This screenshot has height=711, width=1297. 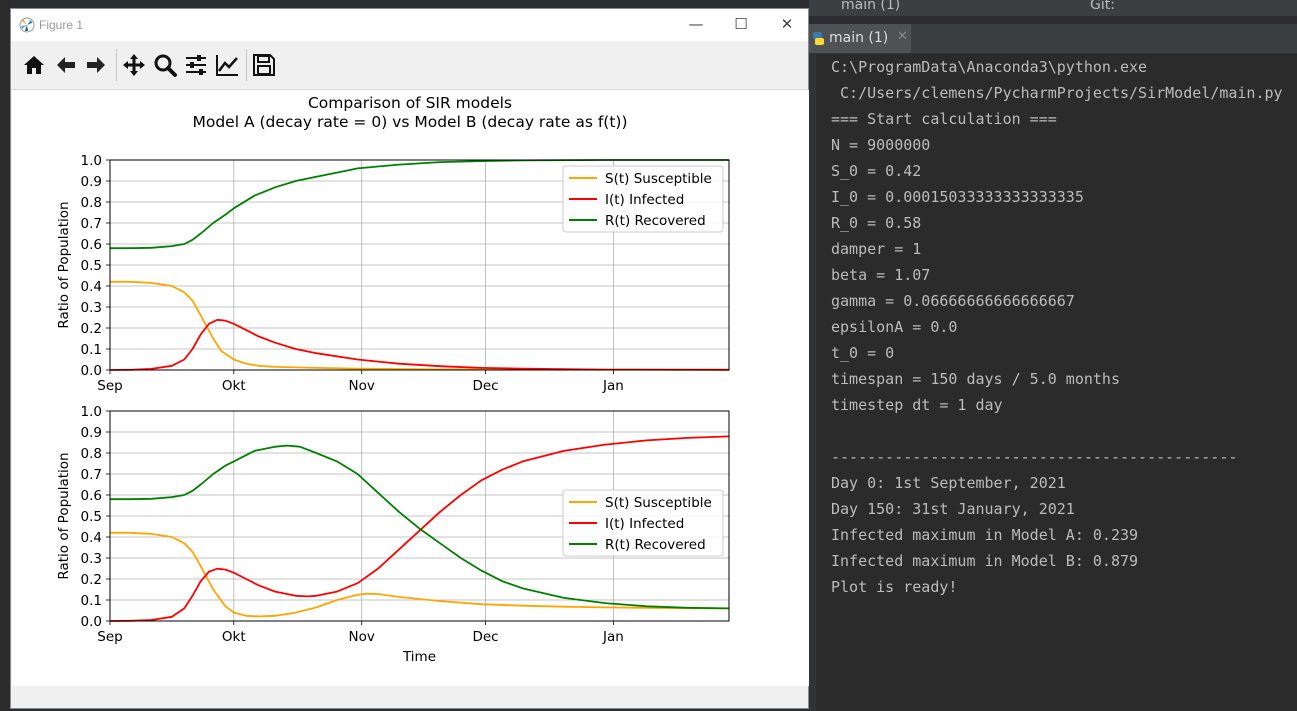 What do you see at coordinates (985, 561) in the screenshot?
I see `console-line: Infected maximum in Model B: 0.879` at bounding box center [985, 561].